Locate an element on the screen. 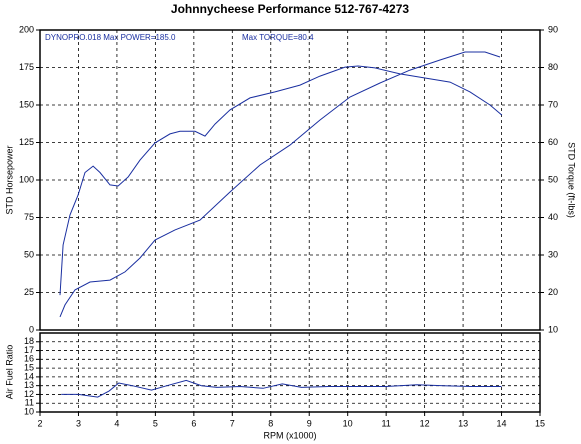  x-axis-label: RPM (x1000) is located at coordinates (289, 435).